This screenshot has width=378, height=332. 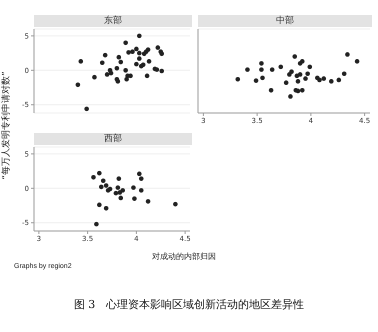 What do you see at coordinates (6, 125) in the screenshot?
I see `y-axis-title: “每万人发明专利申请对数”` at bounding box center [6, 125].